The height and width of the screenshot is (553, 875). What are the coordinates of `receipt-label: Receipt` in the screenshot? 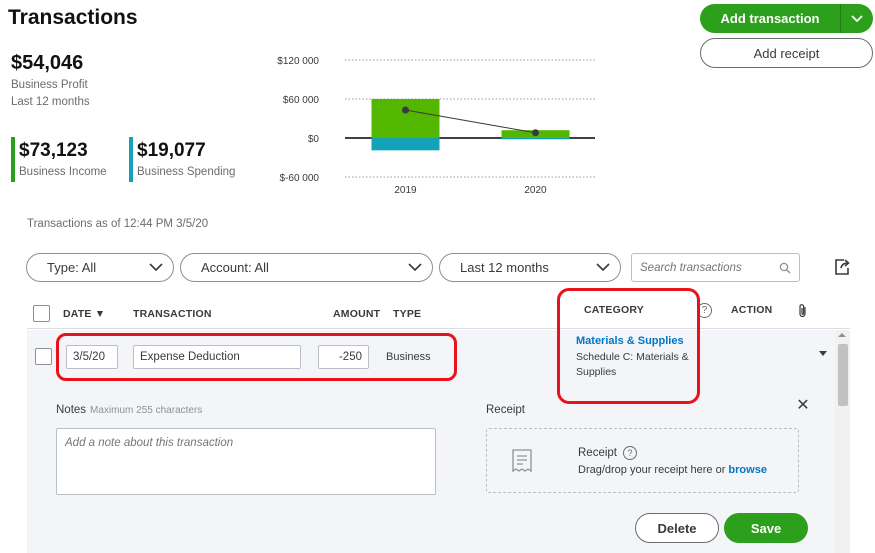 It's located at (505, 410).